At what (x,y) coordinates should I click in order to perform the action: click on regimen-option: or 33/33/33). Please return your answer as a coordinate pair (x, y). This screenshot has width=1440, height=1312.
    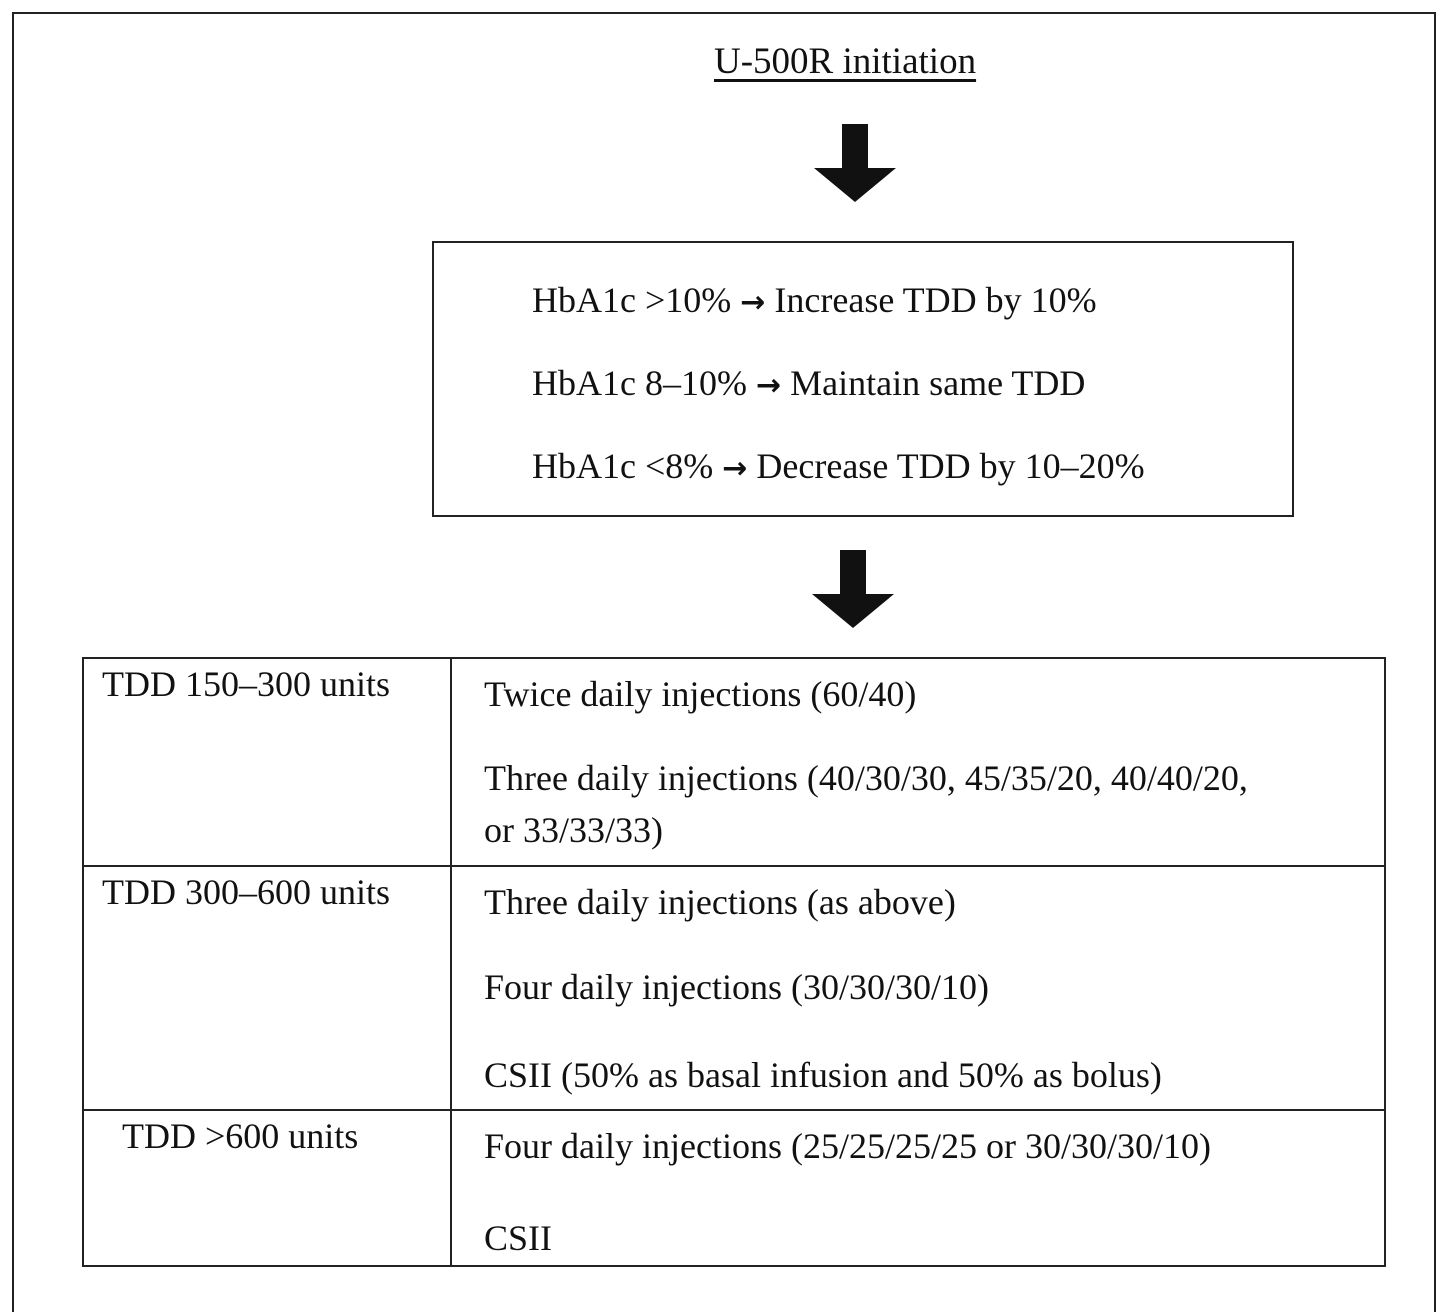
    Looking at the image, I should click on (573, 830).